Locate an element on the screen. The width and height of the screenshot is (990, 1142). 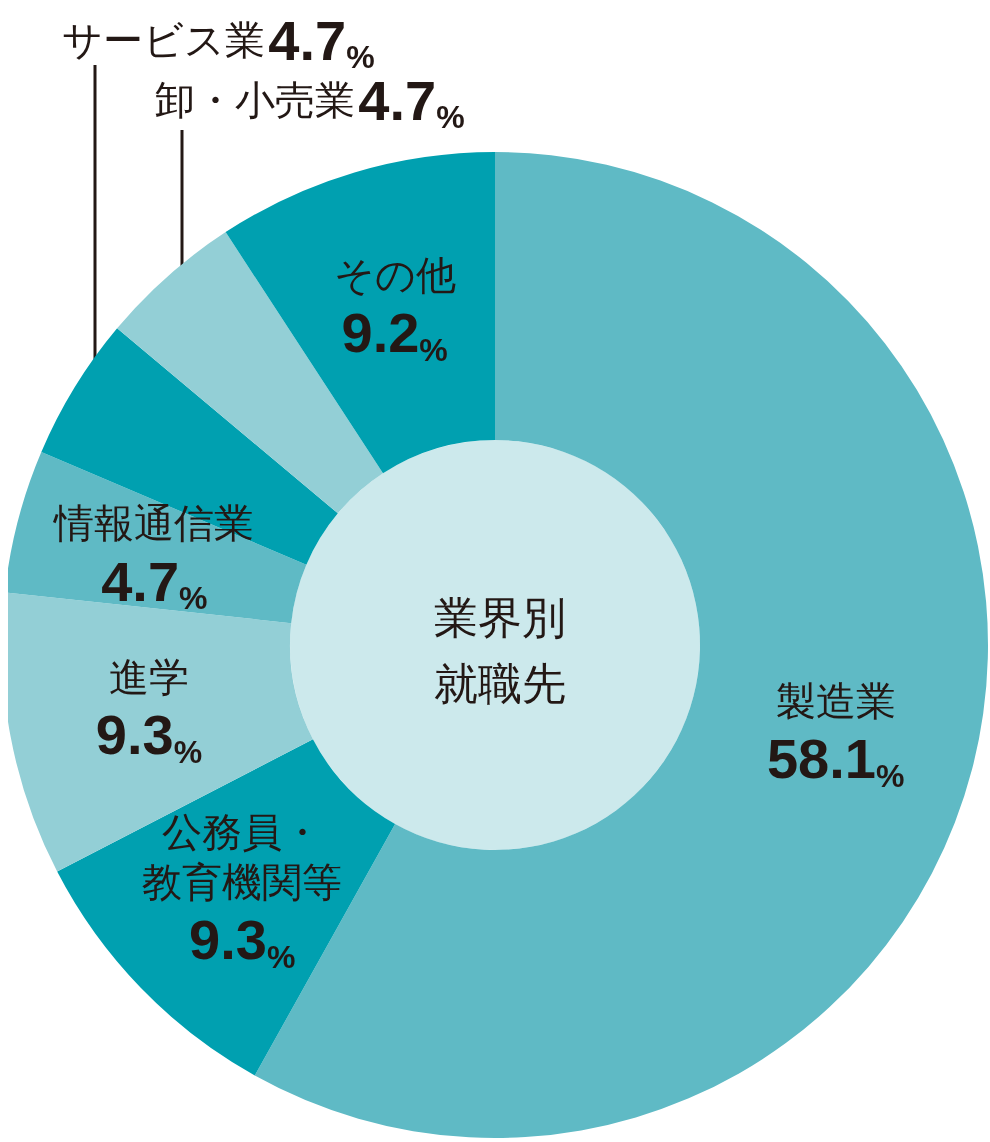
slice-label: 進学 is located at coordinates (149, 676).